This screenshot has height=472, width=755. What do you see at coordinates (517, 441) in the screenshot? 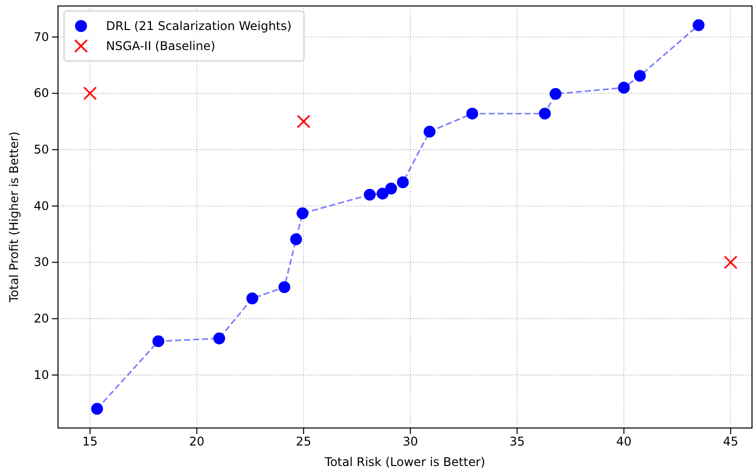
I see `x-tick-label: 35` at bounding box center [517, 441].